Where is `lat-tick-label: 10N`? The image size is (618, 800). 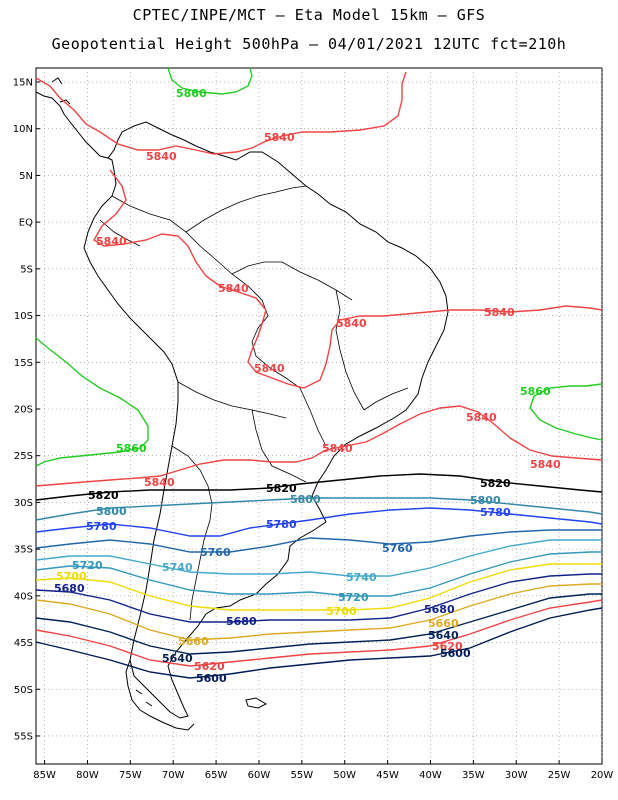
lat-tick-label: 10N is located at coordinates (23, 129).